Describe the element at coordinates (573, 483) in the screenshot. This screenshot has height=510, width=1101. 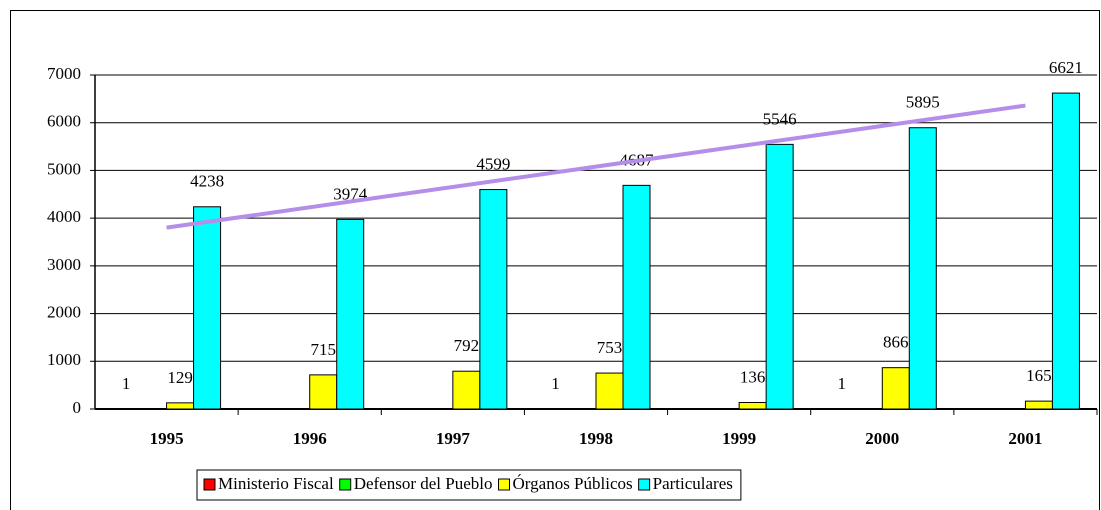
I see `legend-label: Órganos Públicos` at that location.